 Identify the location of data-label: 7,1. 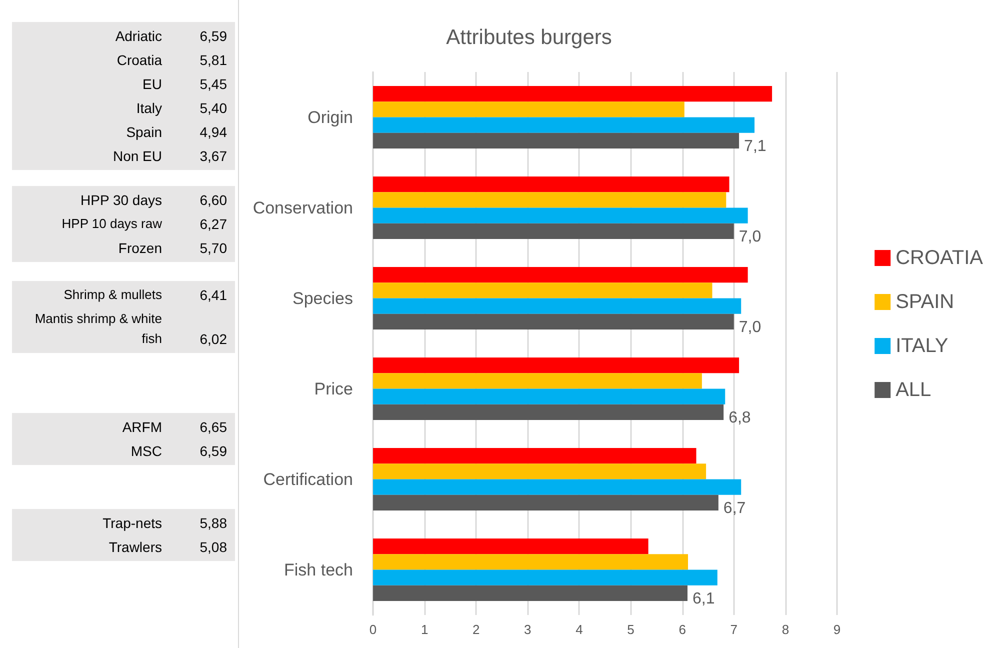
(755, 147).